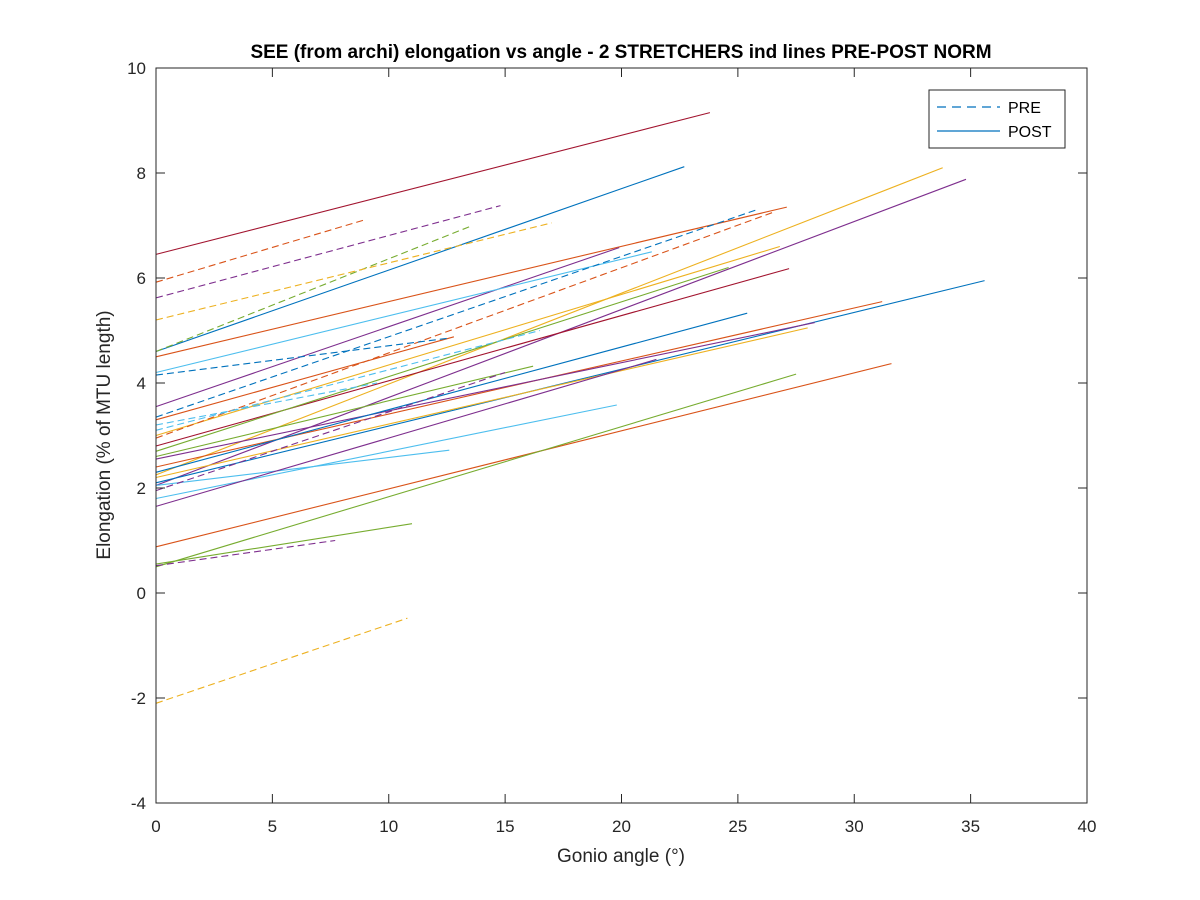 This screenshot has height=900, width=1200. Describe the element at coordinates (155, 826) in the screenshot. I see `x-tick-label: 0` at that location.